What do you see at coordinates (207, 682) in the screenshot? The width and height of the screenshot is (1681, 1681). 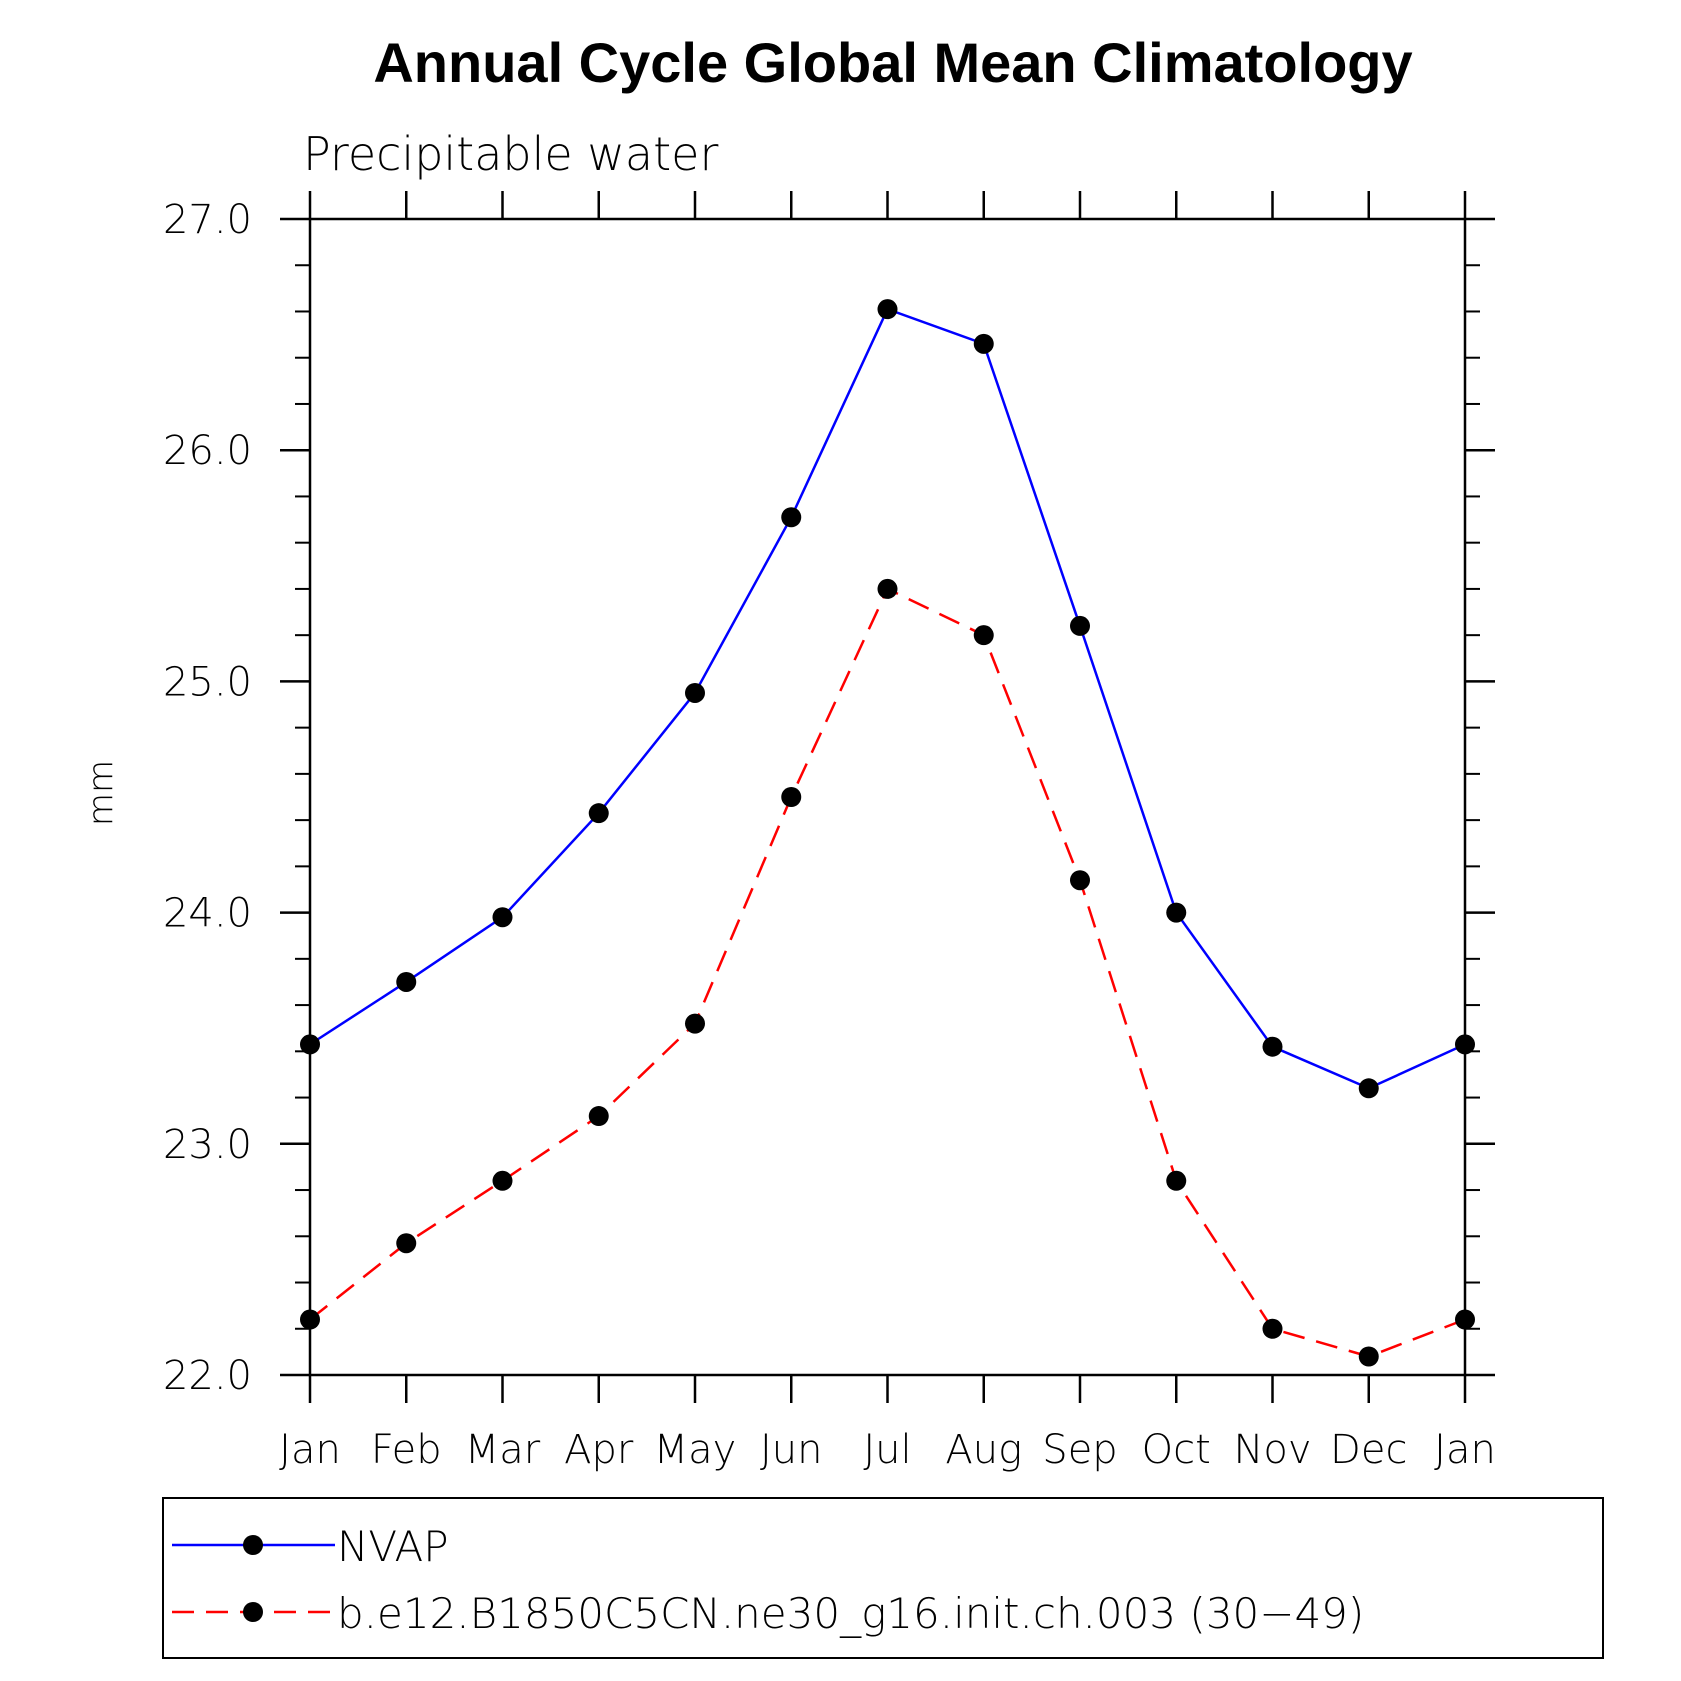 I see `y-tick-label: 25.0` at bounding box center [207, 682].